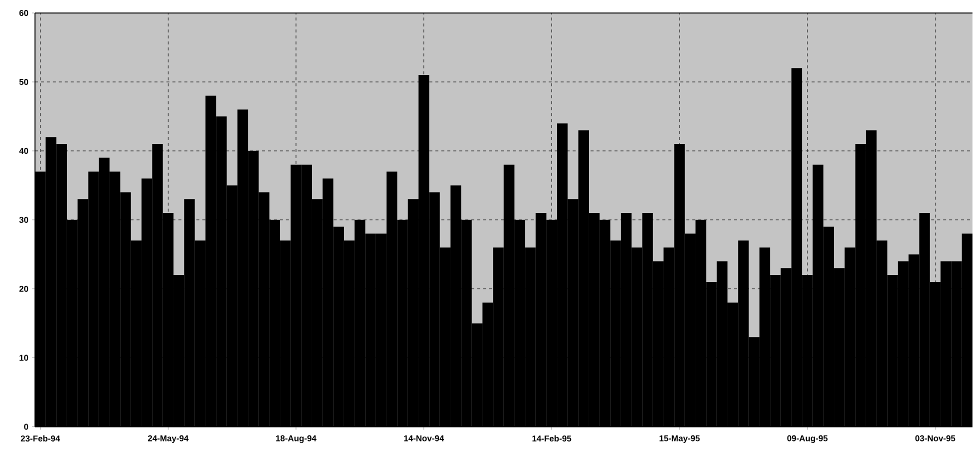 The width and height of the screenshot is (973, 454). I want to click on x-tick-label: 14-Feb-95, so click(552, 438).